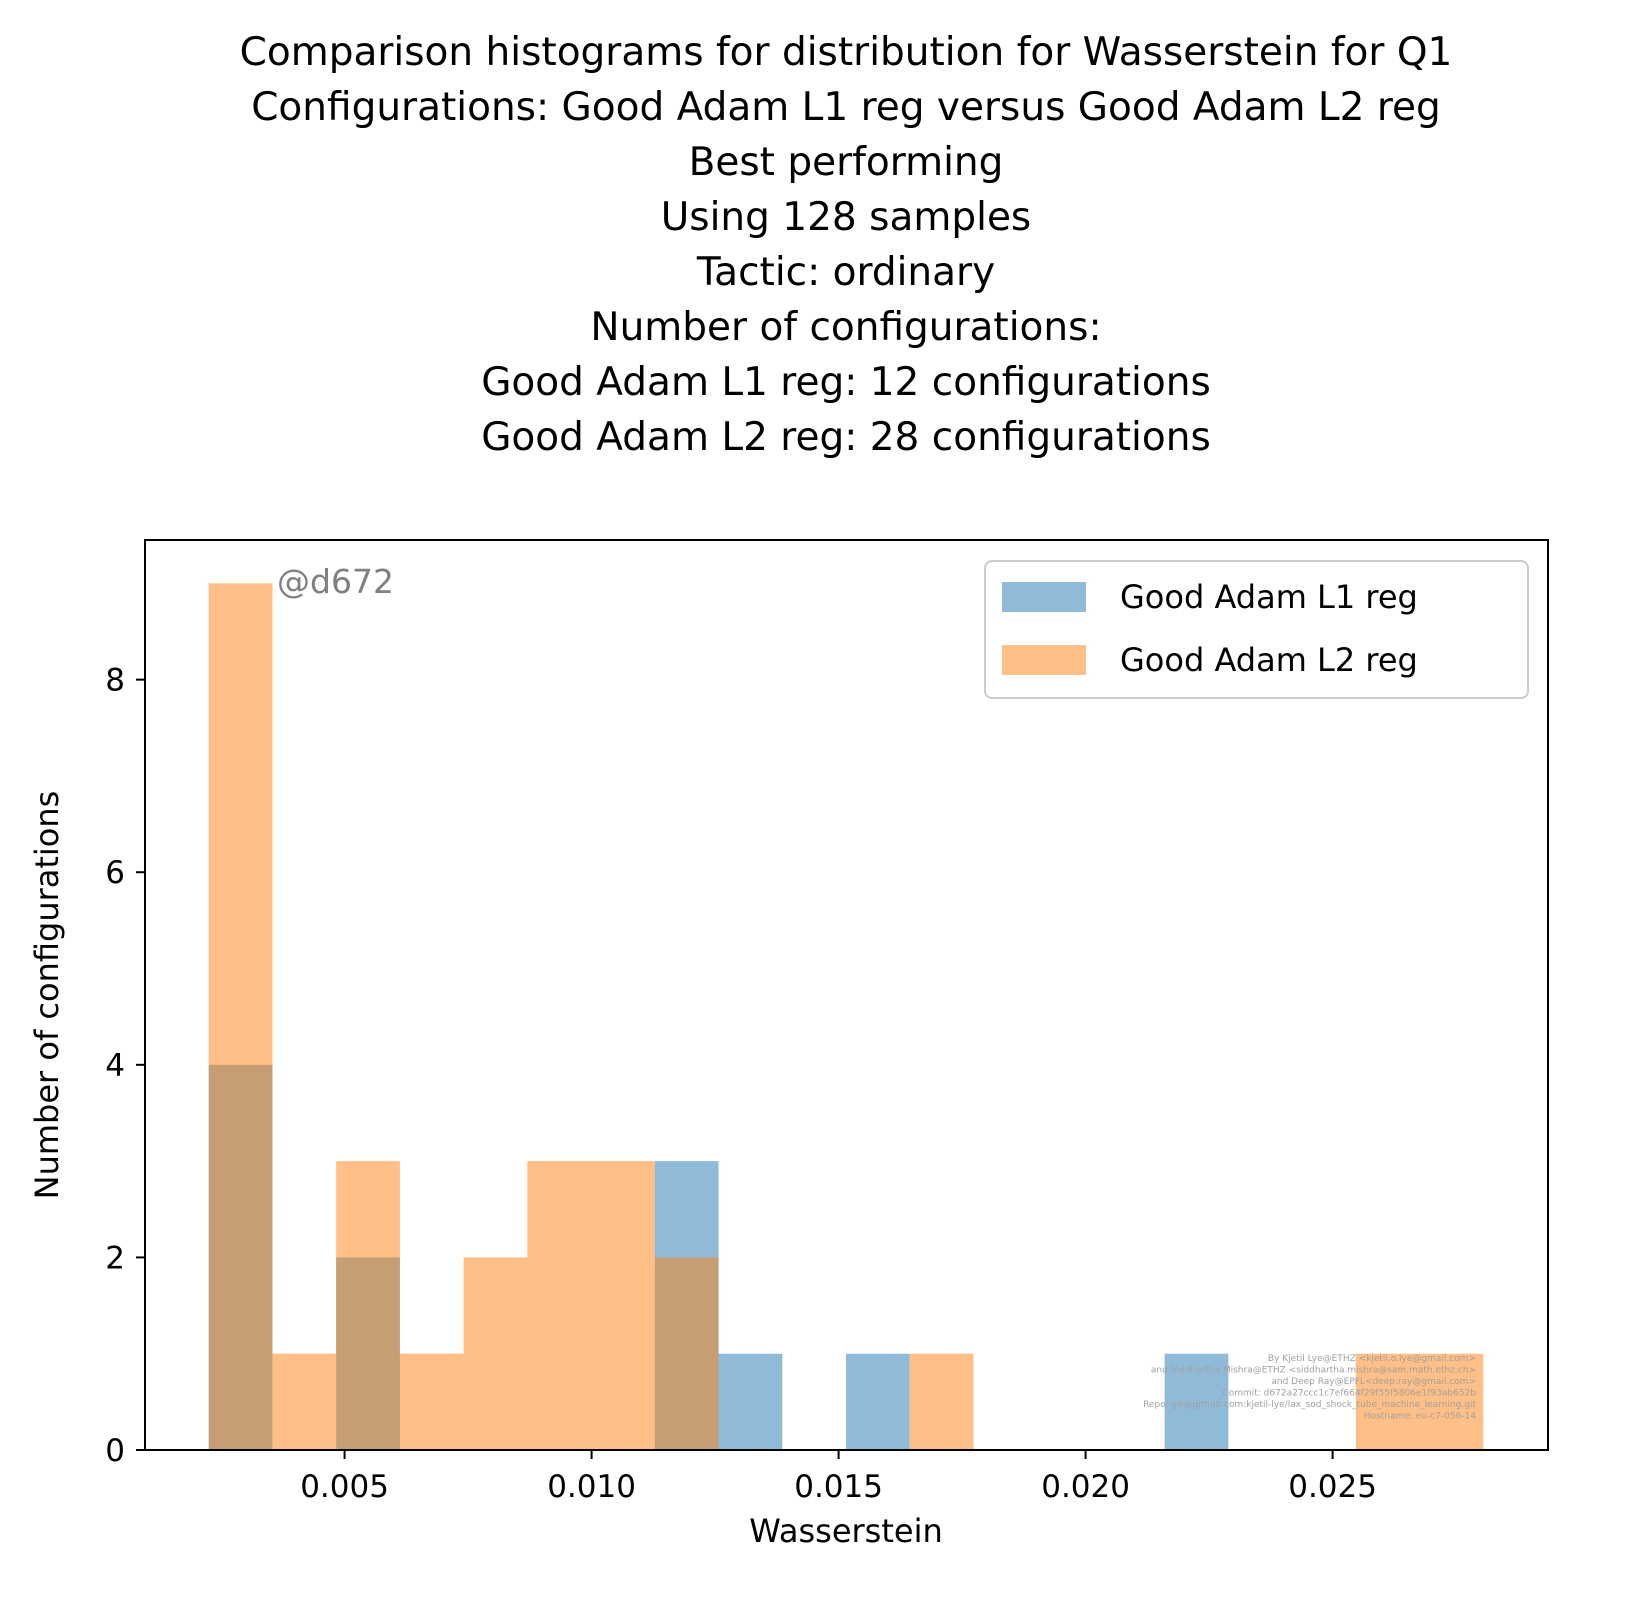  What do you see at coordinates (1420, 1417) in the screenshot?
I see `credit-line: Hostname: eu-c7-056-14` at bounding box center [1420, 1417].